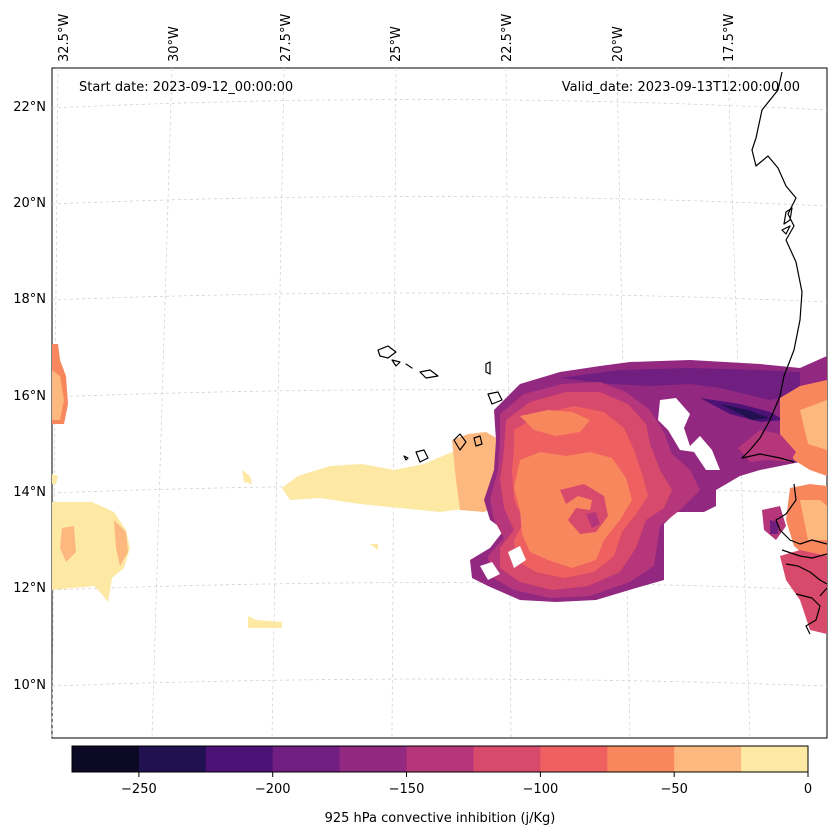 The image size is (837, 836). I want to click on contour-main-yellow, so click(381, 476).